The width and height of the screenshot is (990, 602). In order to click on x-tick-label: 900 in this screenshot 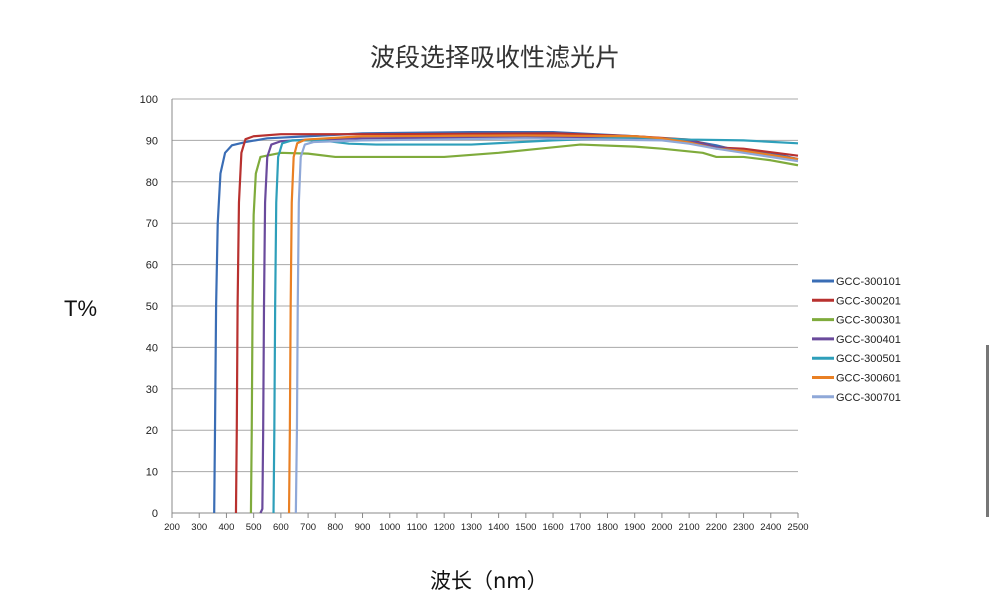, I will do `click(363, 527)`.